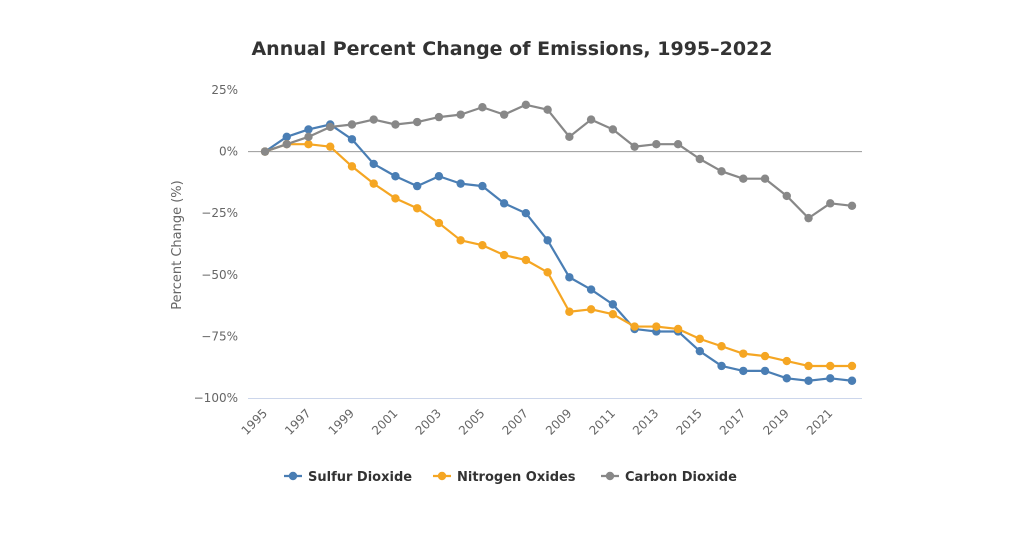 The image size is (1024, 536). What do you see at coordinates (348, 477) in the screenshot?
I see `legend-item: Sulfur Dioxide` at bounding box center [348, 477].